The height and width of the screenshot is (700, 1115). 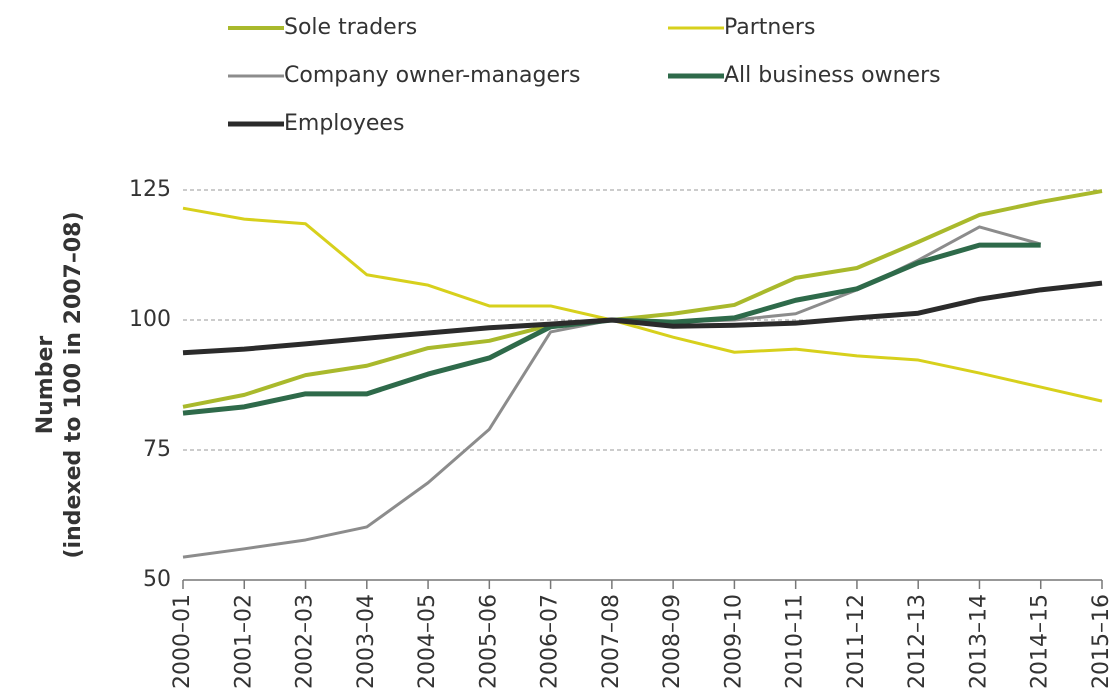 I want to click on y-tick-label: 50, so click(x=157, y=579).